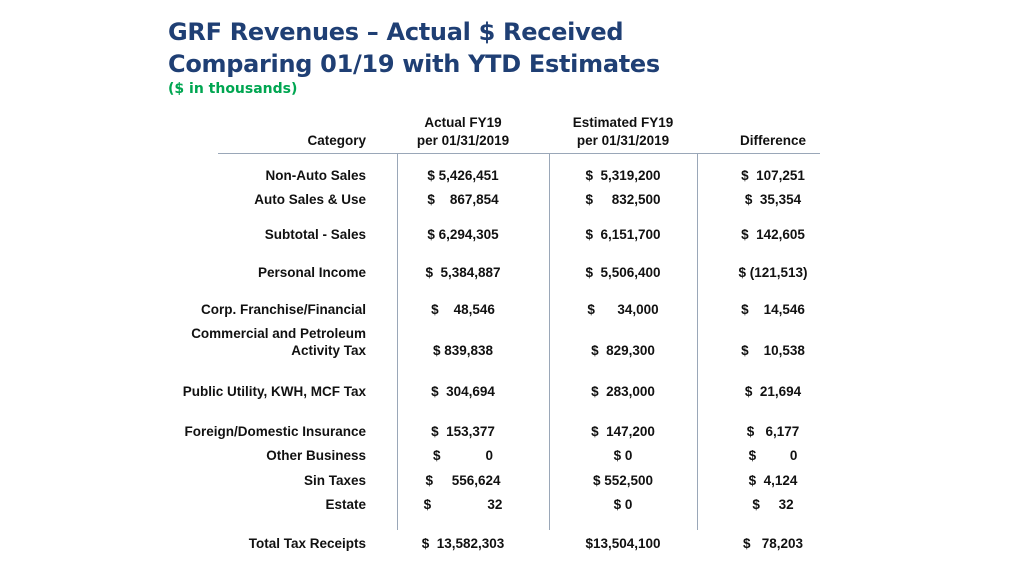 The height and width of the screenshot is (576, 1024). What do you see at coordinates (345, 504) in the screenshot?
I see `row-category: Estate` at bounding box center [345, 504].